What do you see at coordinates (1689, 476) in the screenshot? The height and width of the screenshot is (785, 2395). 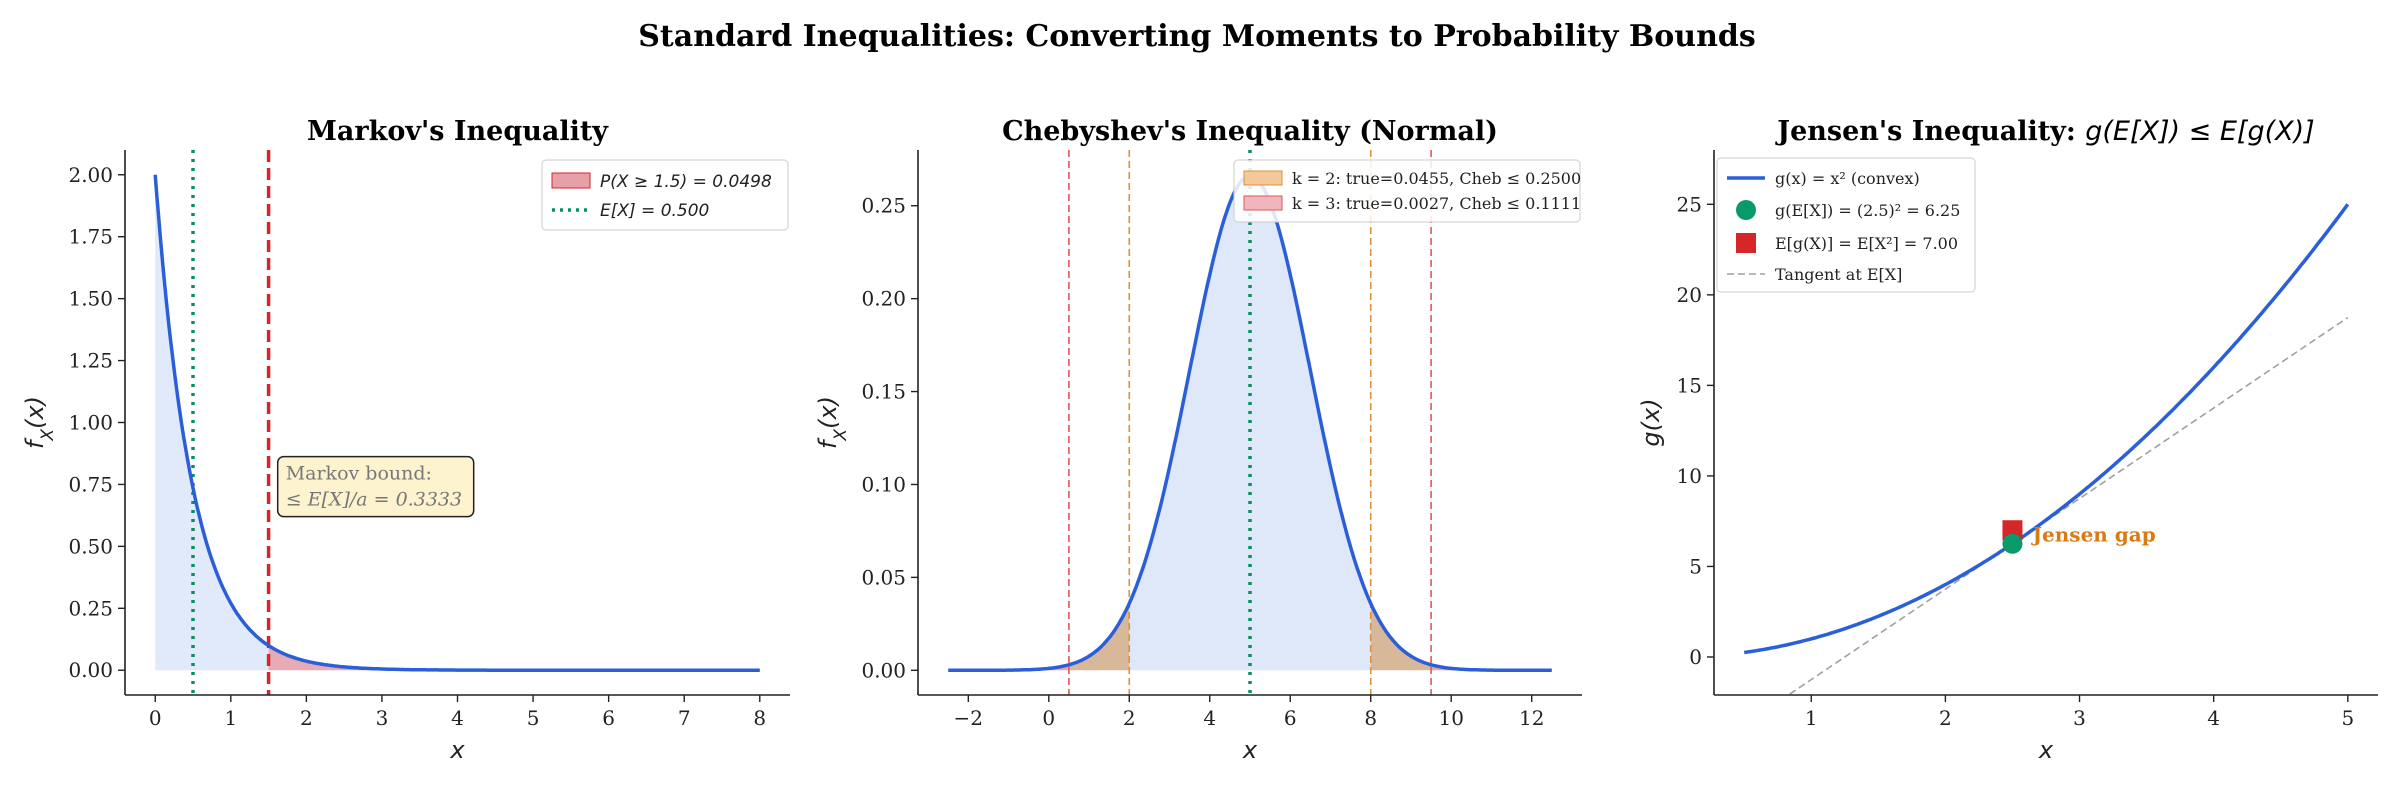 I see `y-tick-label: 10` at bounding box center [1689, 476].